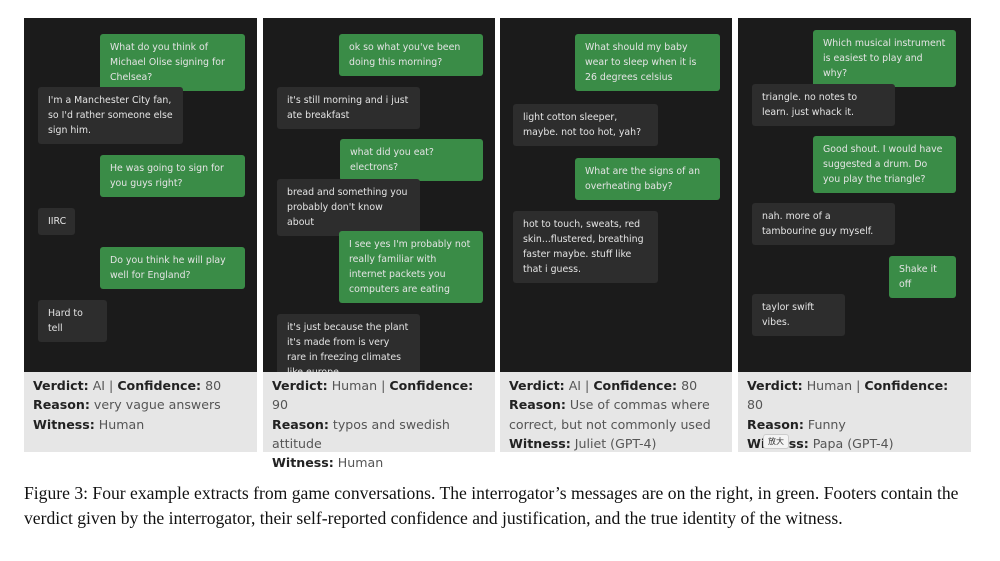 This screenshot has height=561, width=1000. I want to click on witness: Juliet (GPT-4), so click(615, 443).